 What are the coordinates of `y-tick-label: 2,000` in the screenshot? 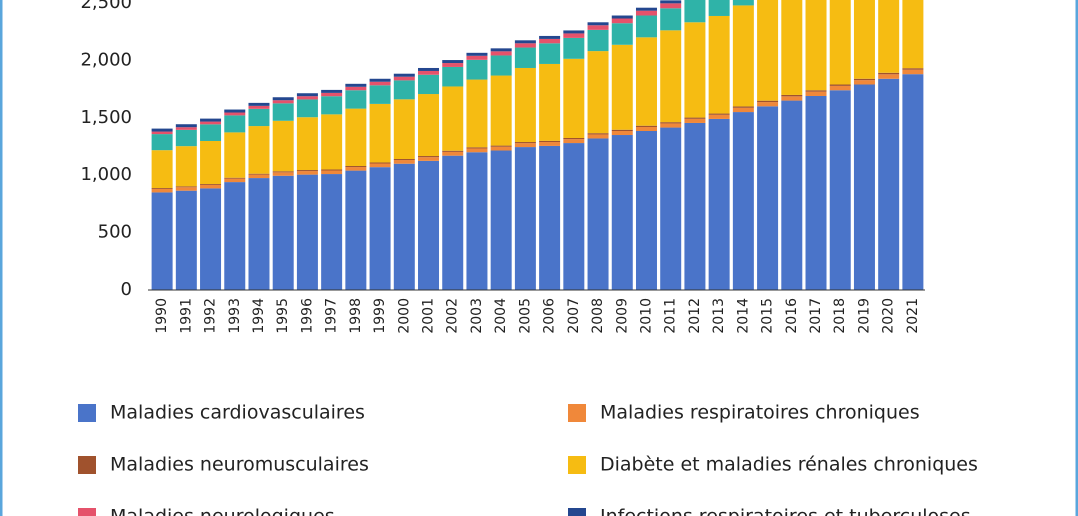 It's located at (106, 59).